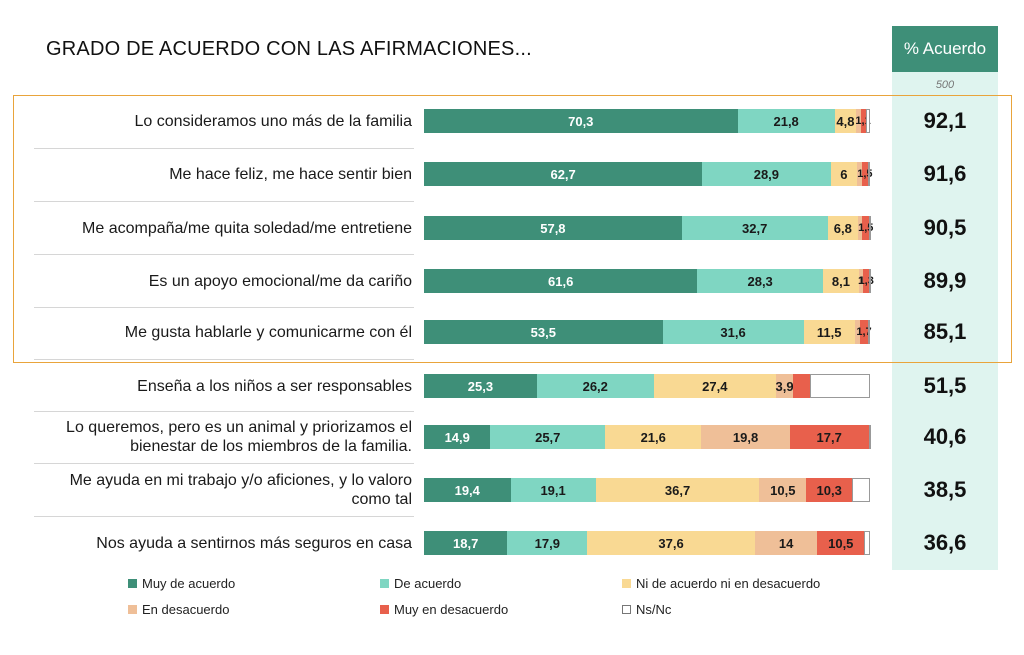 This screenshot has height=655, width=1024. I want to click on acuerdo-total: 90,5, so click(945, 227).